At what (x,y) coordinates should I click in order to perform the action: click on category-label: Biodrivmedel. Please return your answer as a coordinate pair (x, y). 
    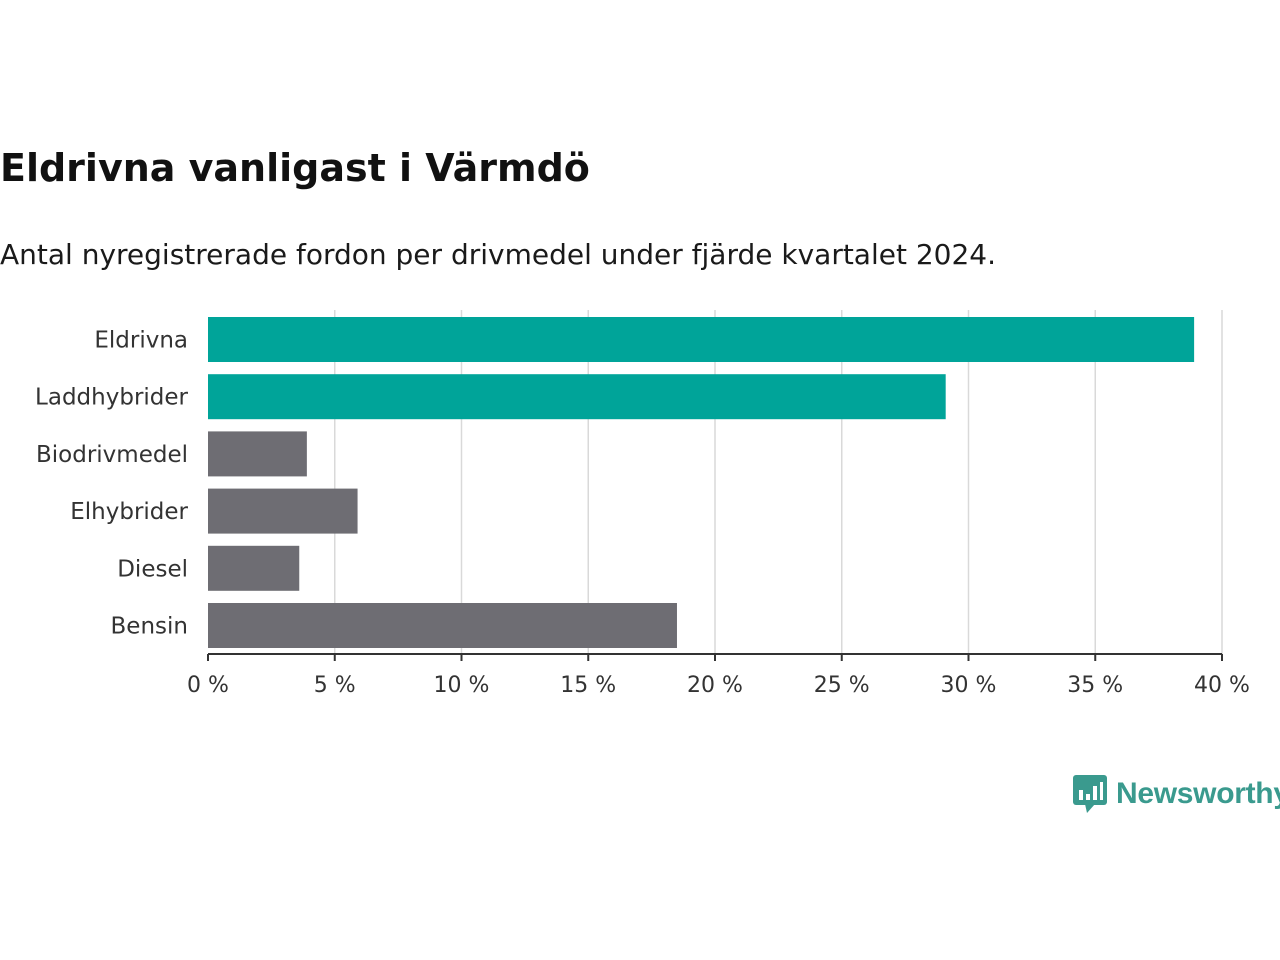
    Looking at the image, I should click on (112, 455).